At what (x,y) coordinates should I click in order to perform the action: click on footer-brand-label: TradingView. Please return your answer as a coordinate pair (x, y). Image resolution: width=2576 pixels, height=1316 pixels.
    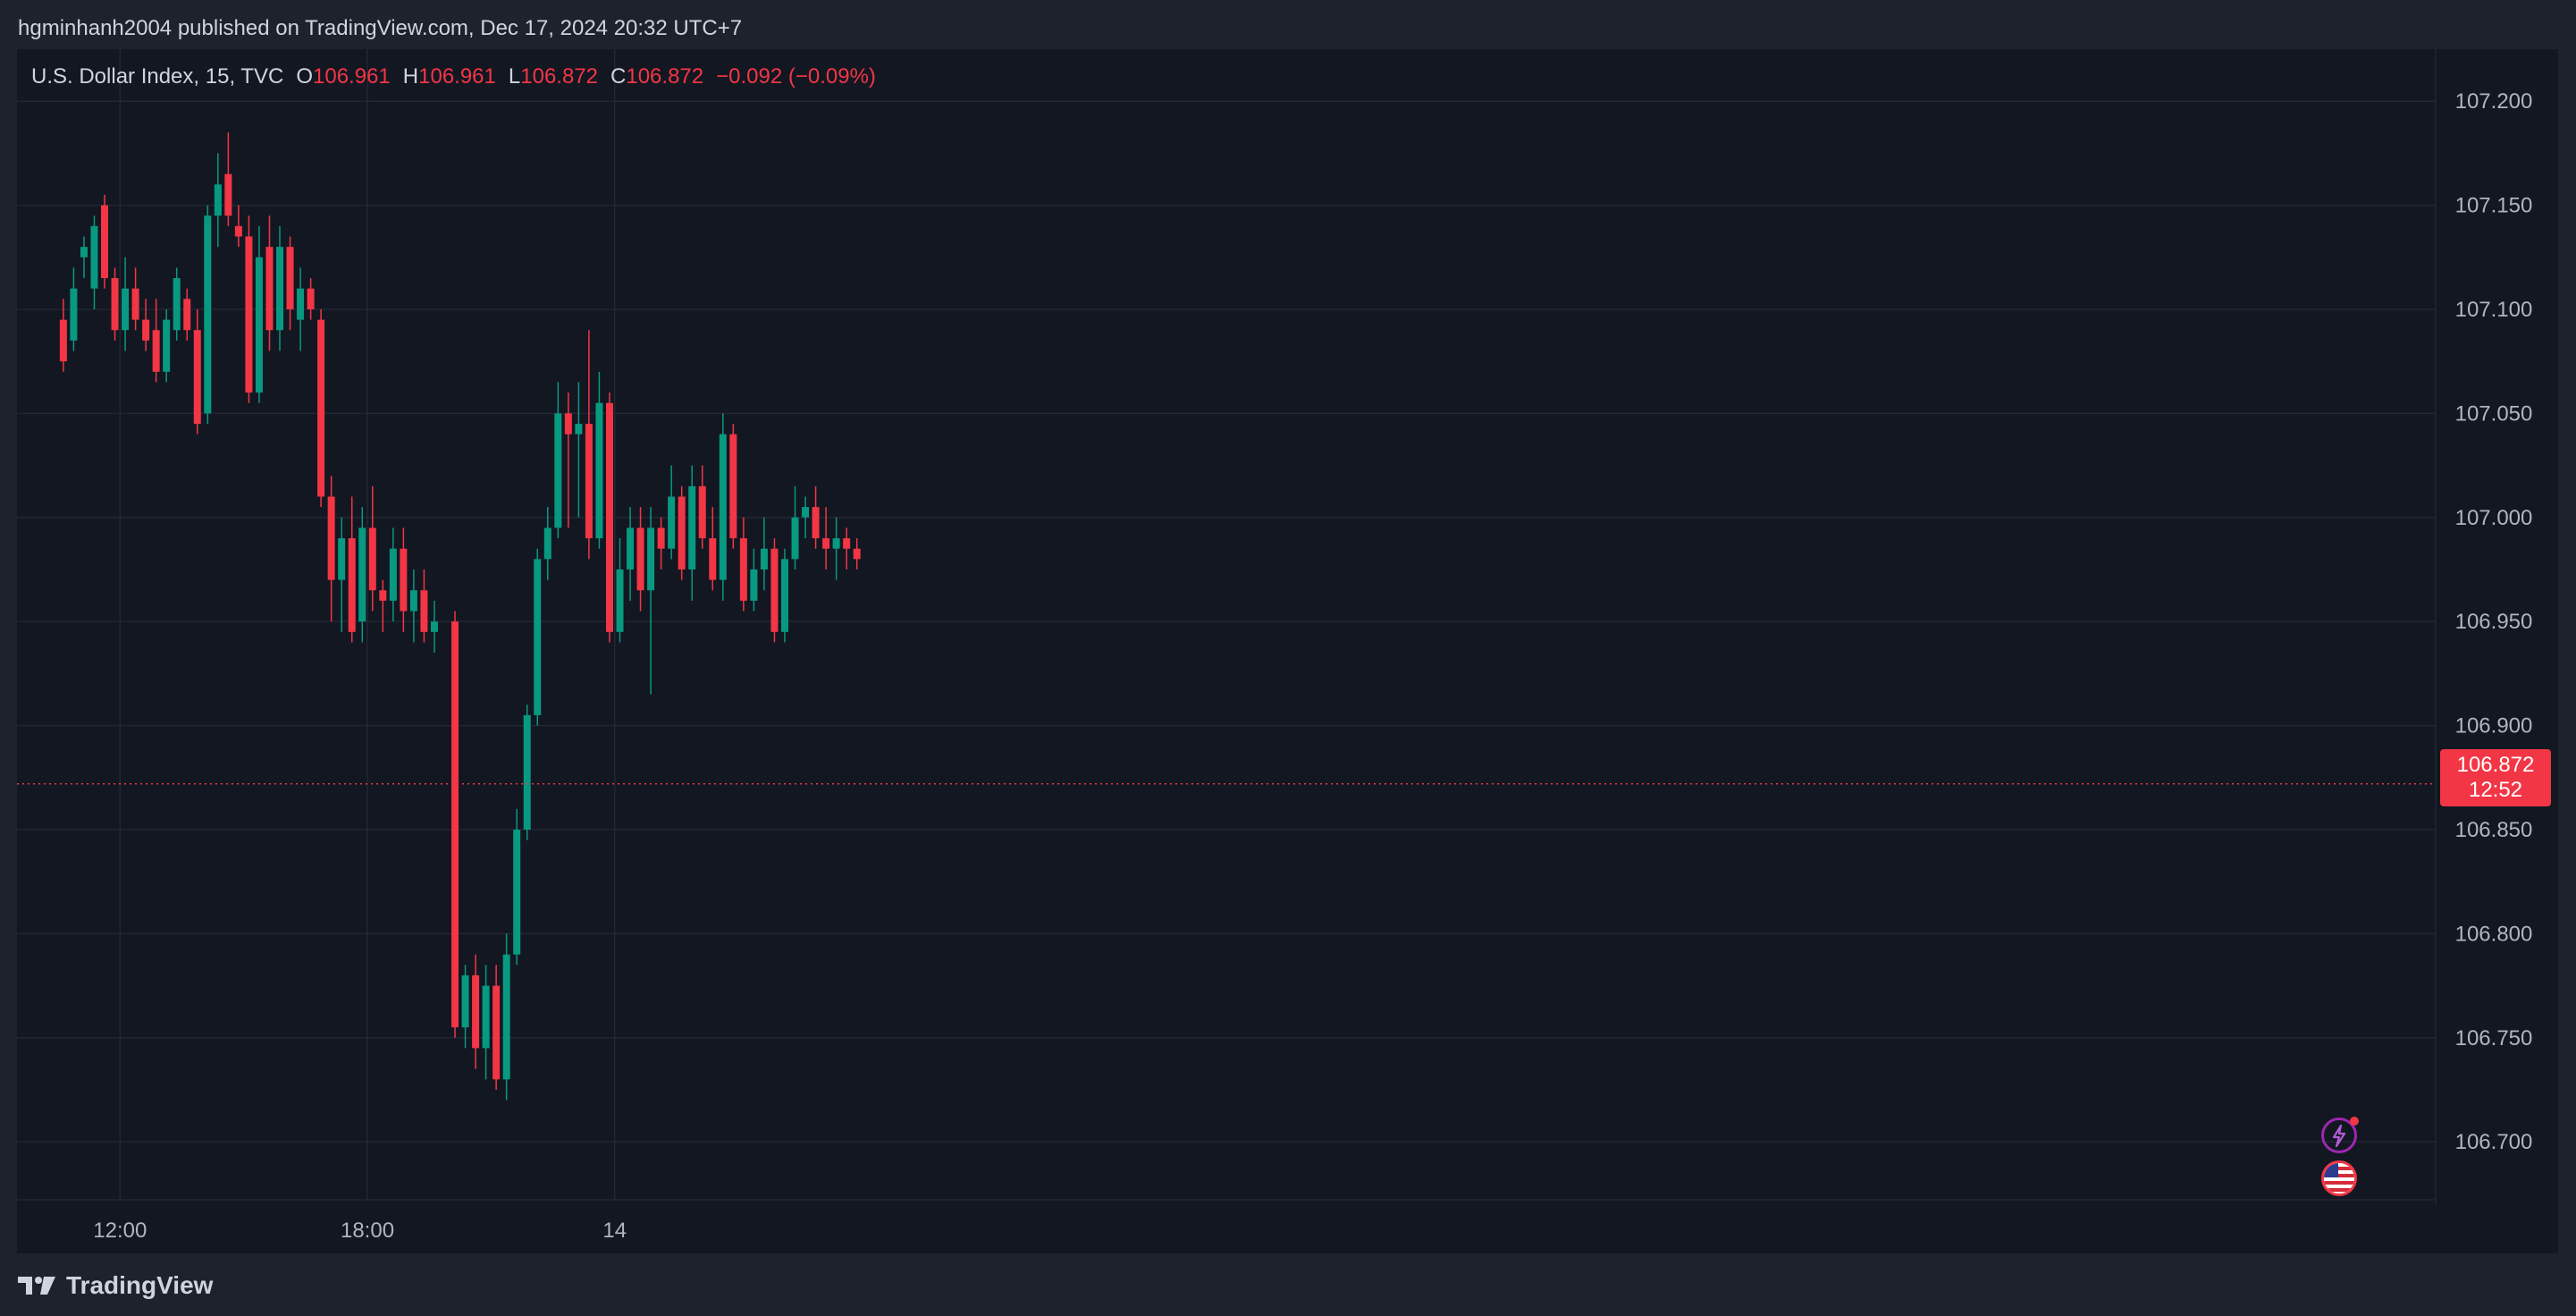
    Looking at the image, I should click on (140, 1285).